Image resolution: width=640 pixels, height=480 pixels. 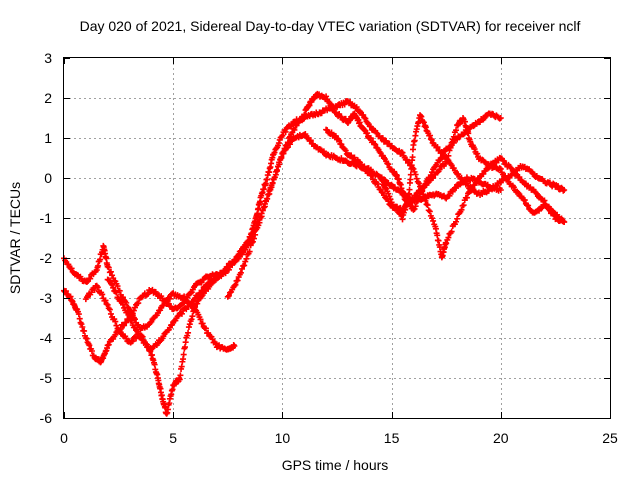 What do you see at coordinates (501, 438) in the screenshot?
I see `x-tick-label: 20` at bounding box center [501, 438].